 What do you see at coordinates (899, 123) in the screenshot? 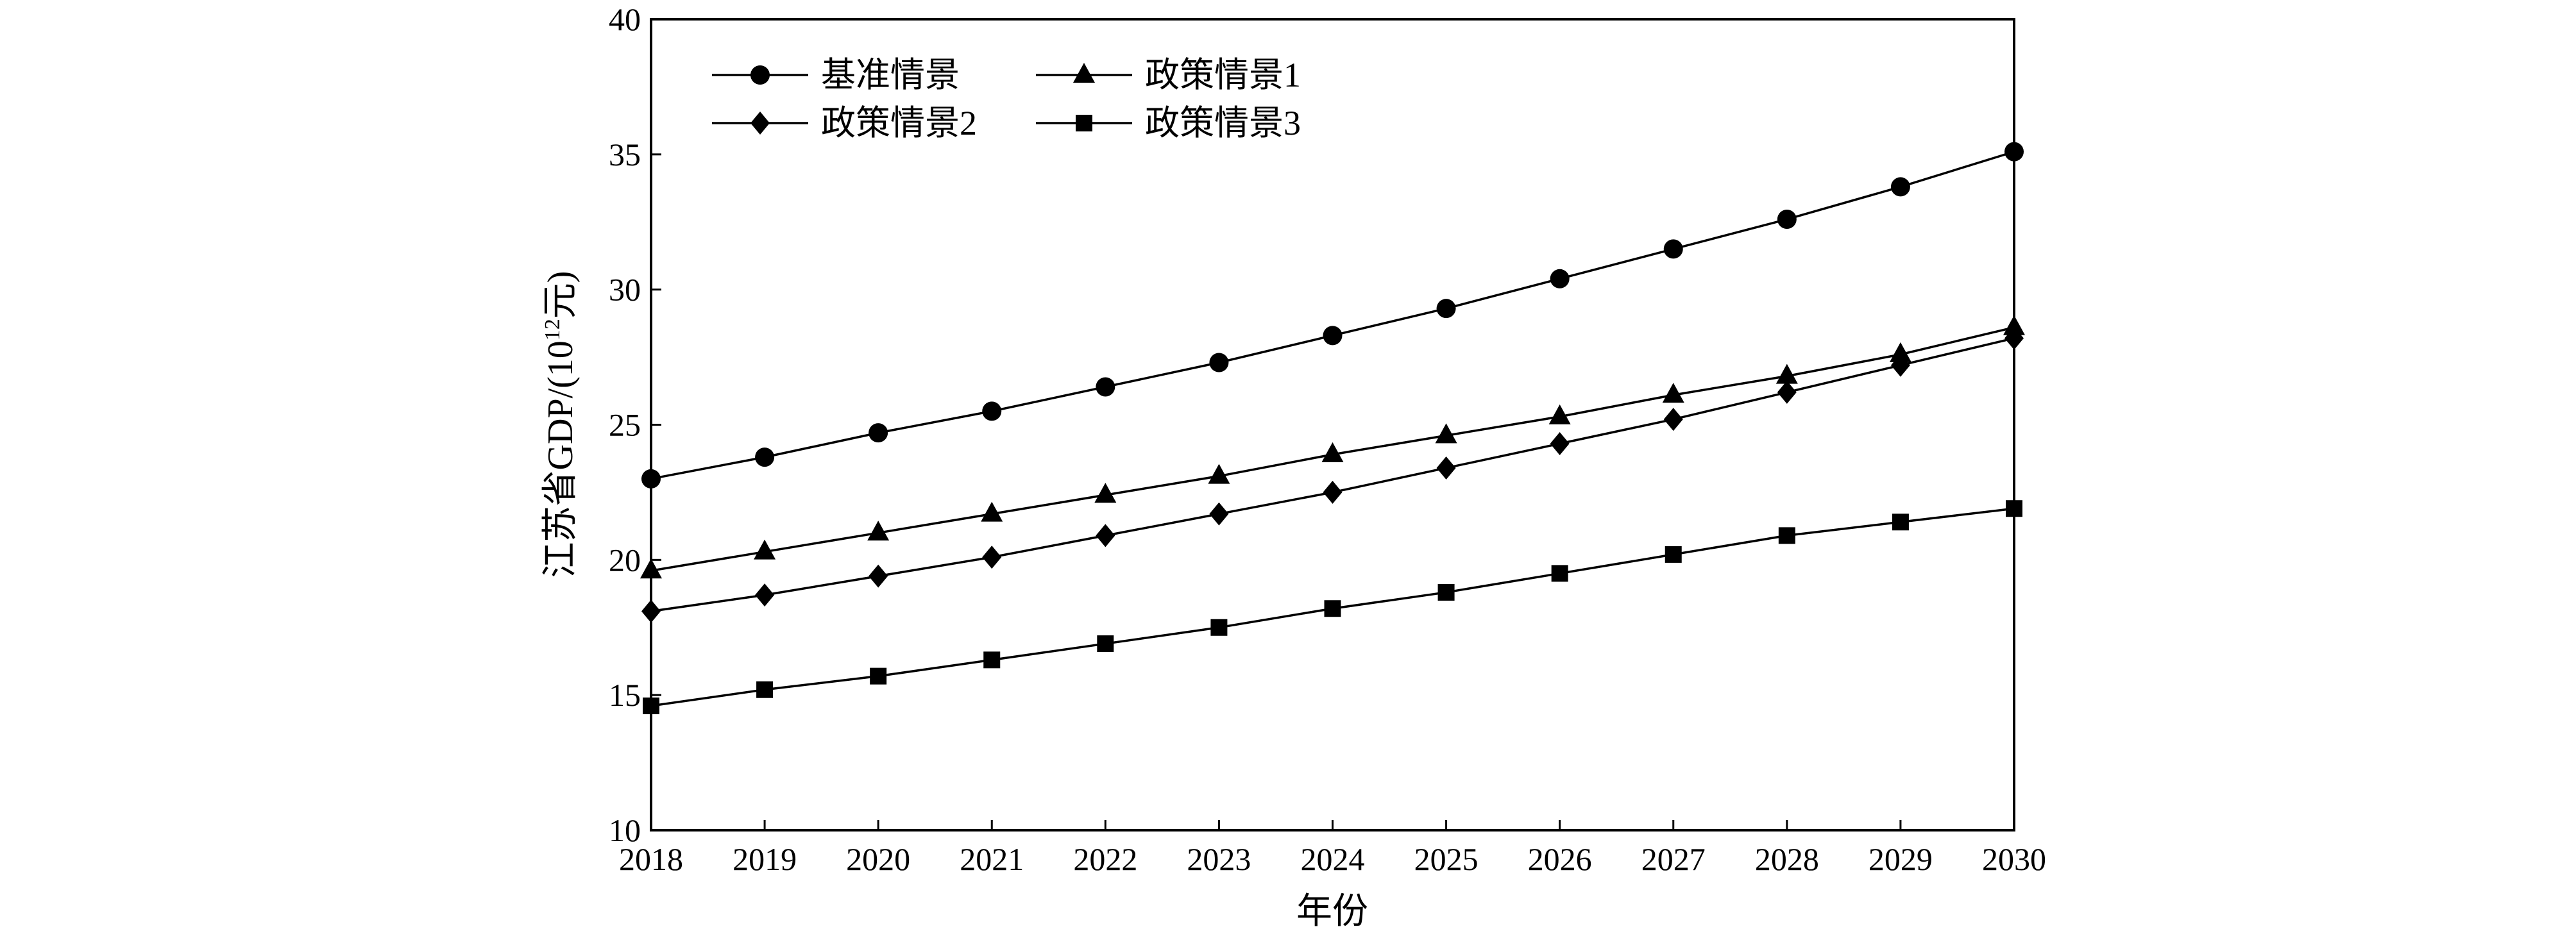
I see `legend-label: 政策情景2` at bounding box center [899, 123].